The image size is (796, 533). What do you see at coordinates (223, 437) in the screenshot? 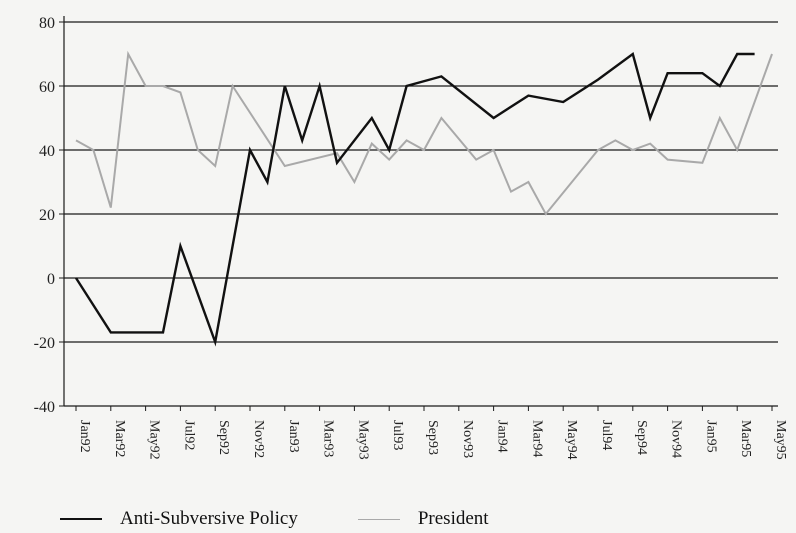
I see `x-tick-label: Sep92` at bounding box center [223, 437].